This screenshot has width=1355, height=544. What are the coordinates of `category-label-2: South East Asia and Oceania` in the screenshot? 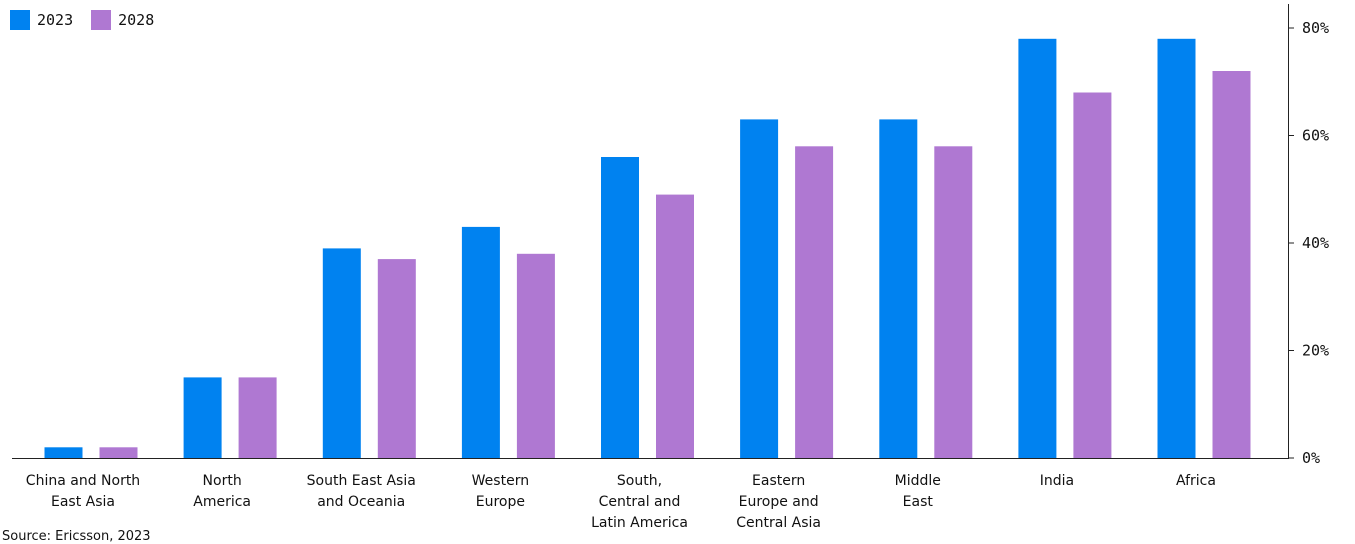 It's located at (361, 491).